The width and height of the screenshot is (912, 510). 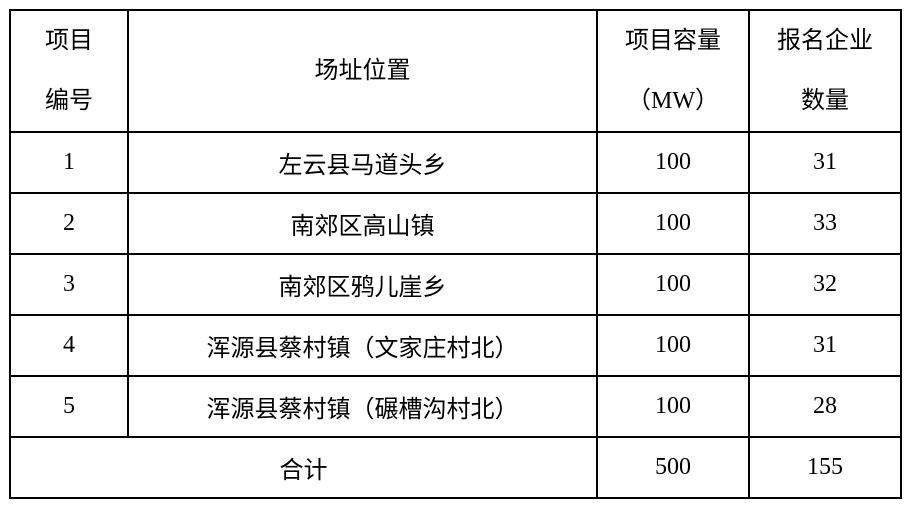 I want to click on table-row: 3 南郊区鸦儿崖乡 100 32, so click(x=455, y=284).